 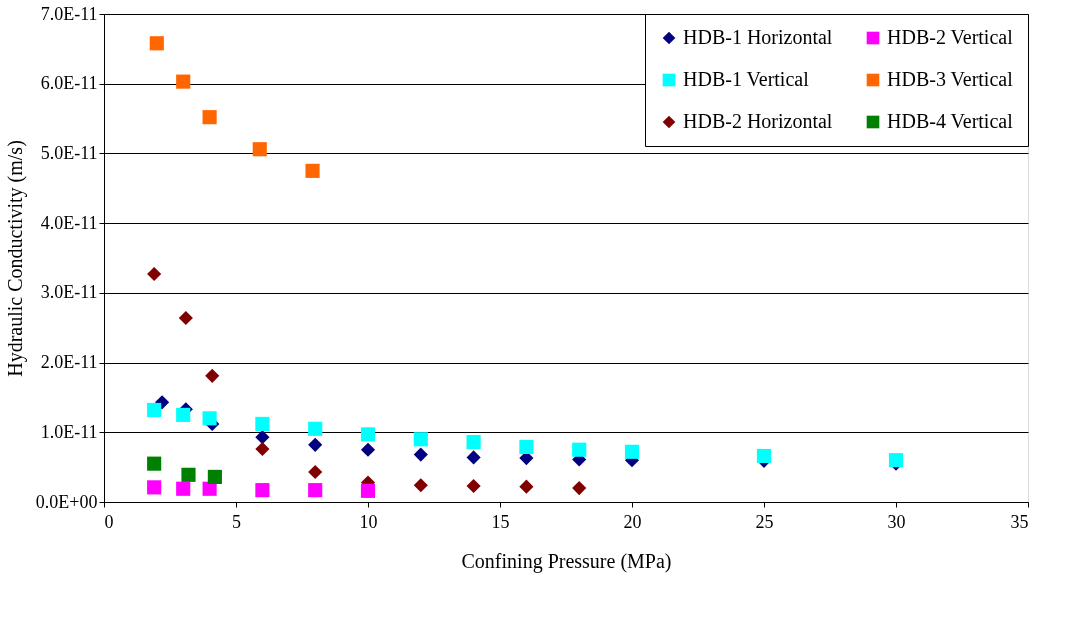 What do you see at coordinates (69, 292) in the screenshot?
I see `y-tick-label: 3.0E-11` at bounding box center [69, 292].